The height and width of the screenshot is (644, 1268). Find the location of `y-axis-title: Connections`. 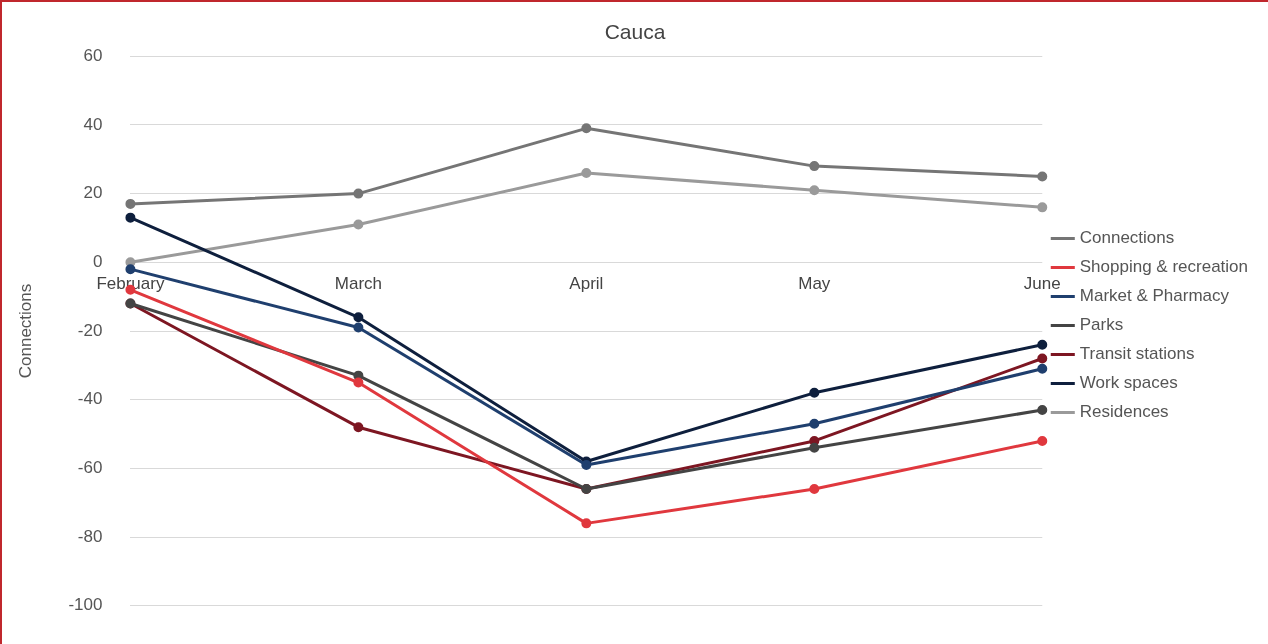

y-axis-title: Connections is located at coordinates (25, 331).